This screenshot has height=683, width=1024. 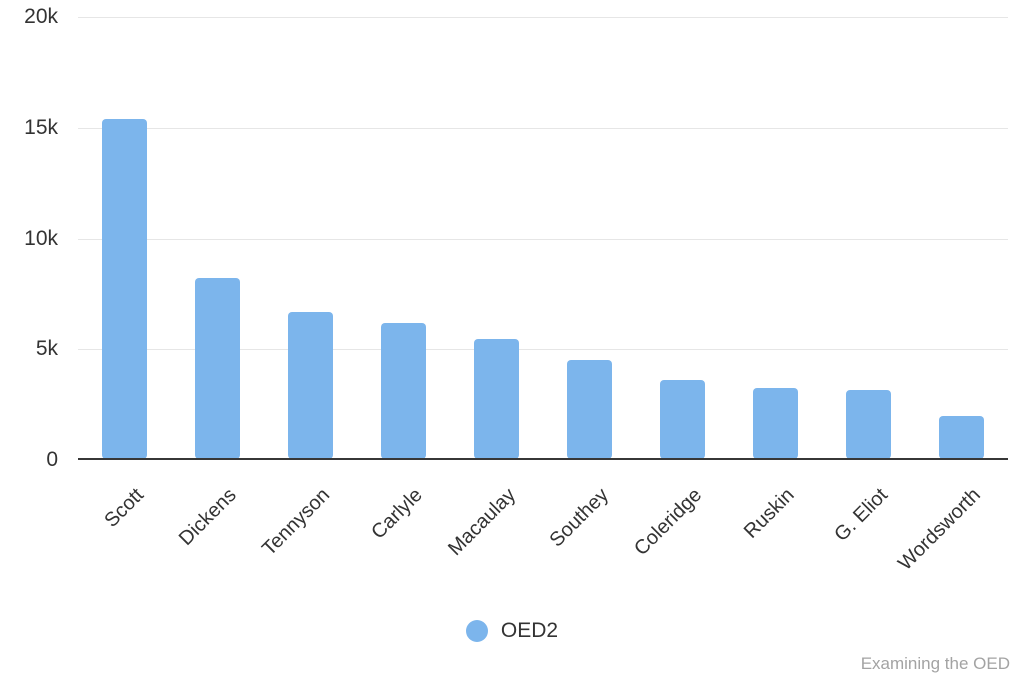 What do you see at coordinates (124, 508) in the screenshot?
I see `x-axis-label: Scott` at bounding box center [124, 508].